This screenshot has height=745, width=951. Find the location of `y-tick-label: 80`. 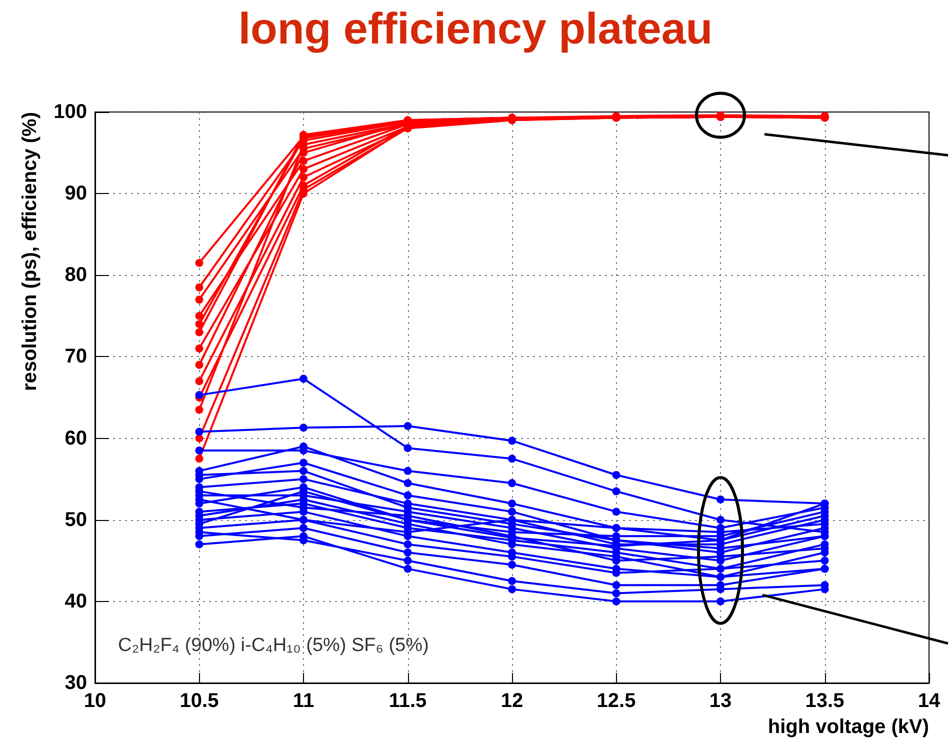

y-tick-label: 80 is located at coordinates (75, 275).